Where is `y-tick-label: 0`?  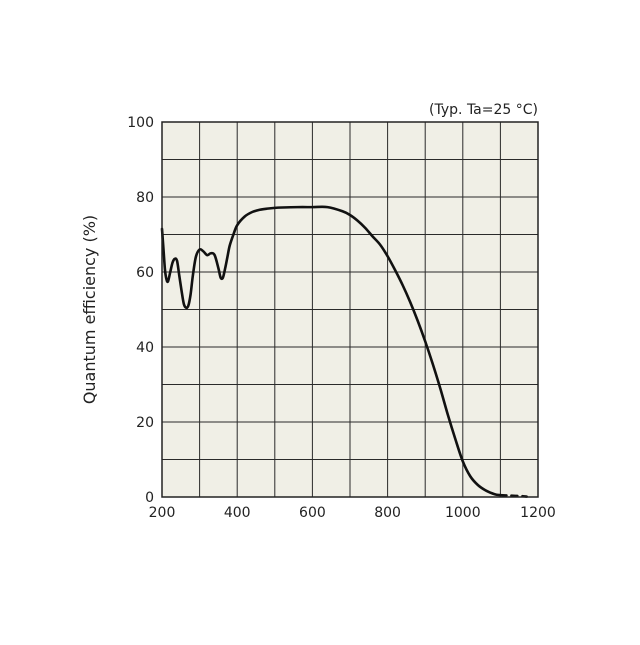
y-tick-label: 0 is located at coordinates (149, 498).